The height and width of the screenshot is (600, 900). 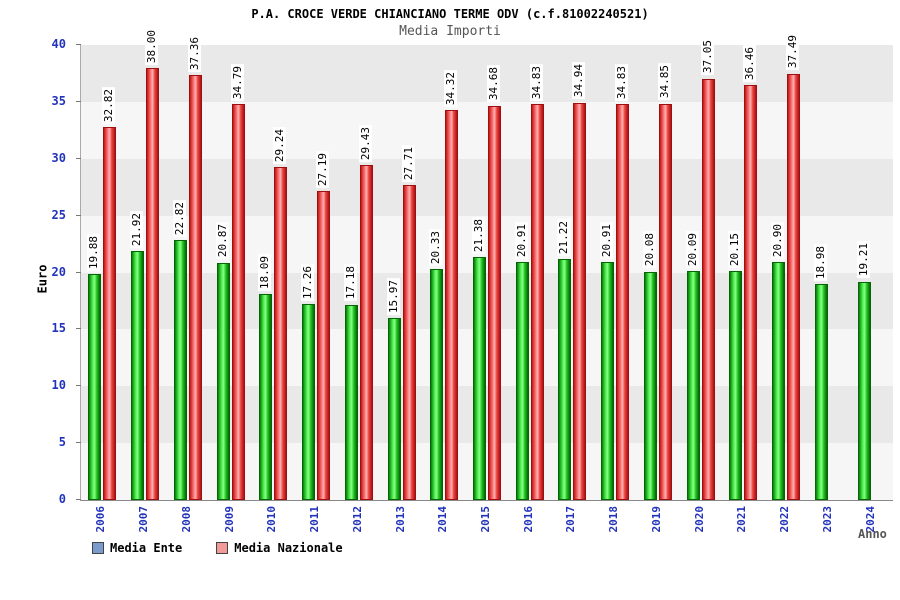 I want to click on x-tick-label-2009: 2009, so click(x=229, y=519).